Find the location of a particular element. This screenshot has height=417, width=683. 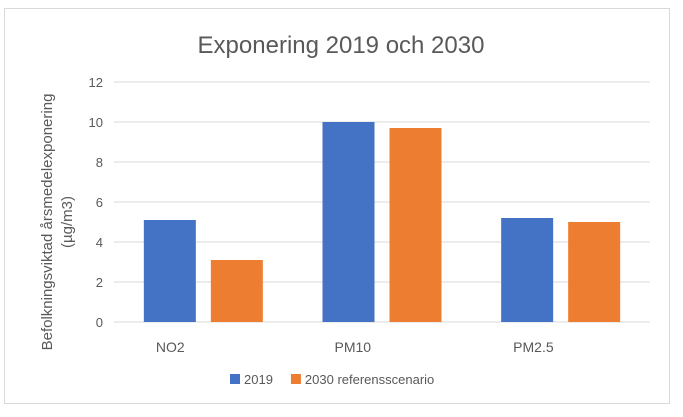

y-tick-label: 10 is located at coordinates (96, 122).